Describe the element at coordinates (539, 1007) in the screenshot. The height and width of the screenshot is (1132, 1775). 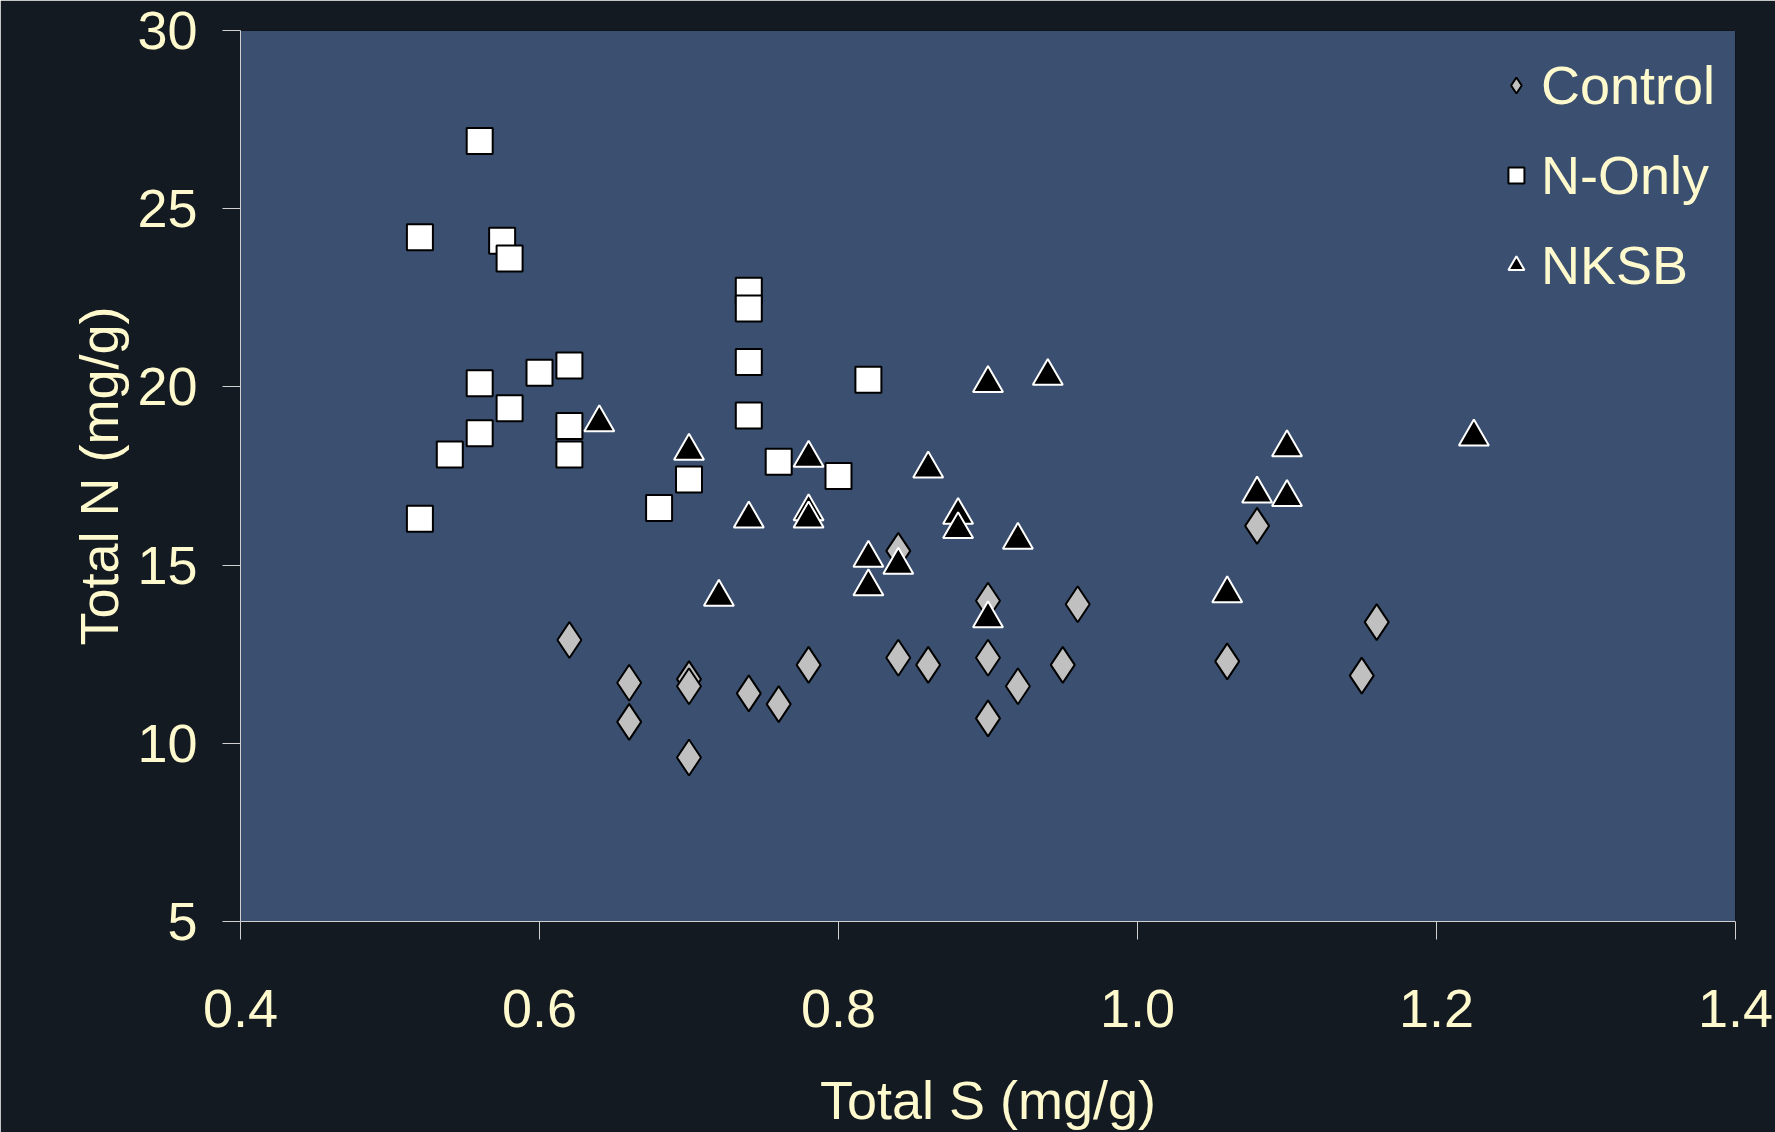
I see `x-tick-label: 0.6` at that location.